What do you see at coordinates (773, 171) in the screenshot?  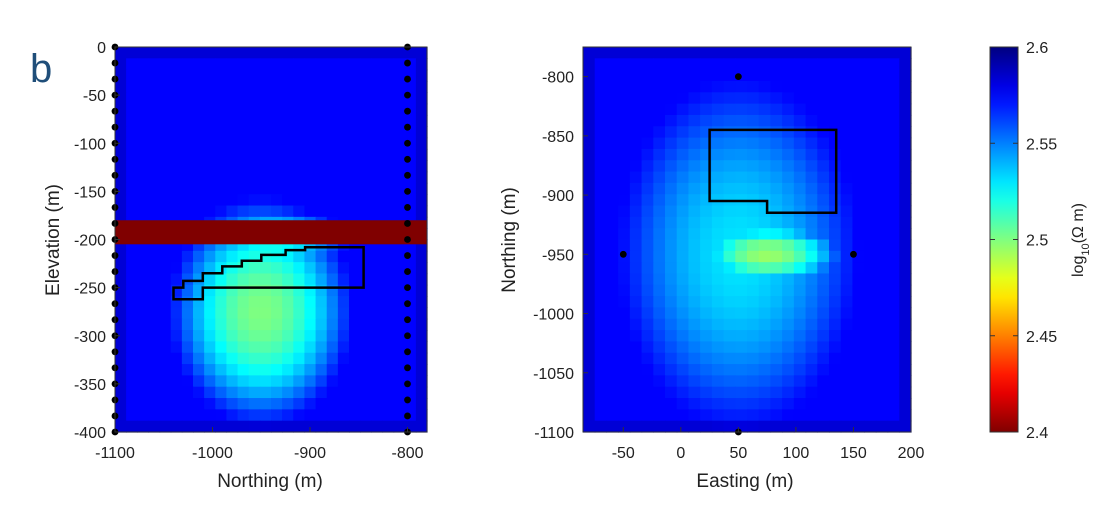 I see `plan-target-outline` at bounding box center [773, 171].